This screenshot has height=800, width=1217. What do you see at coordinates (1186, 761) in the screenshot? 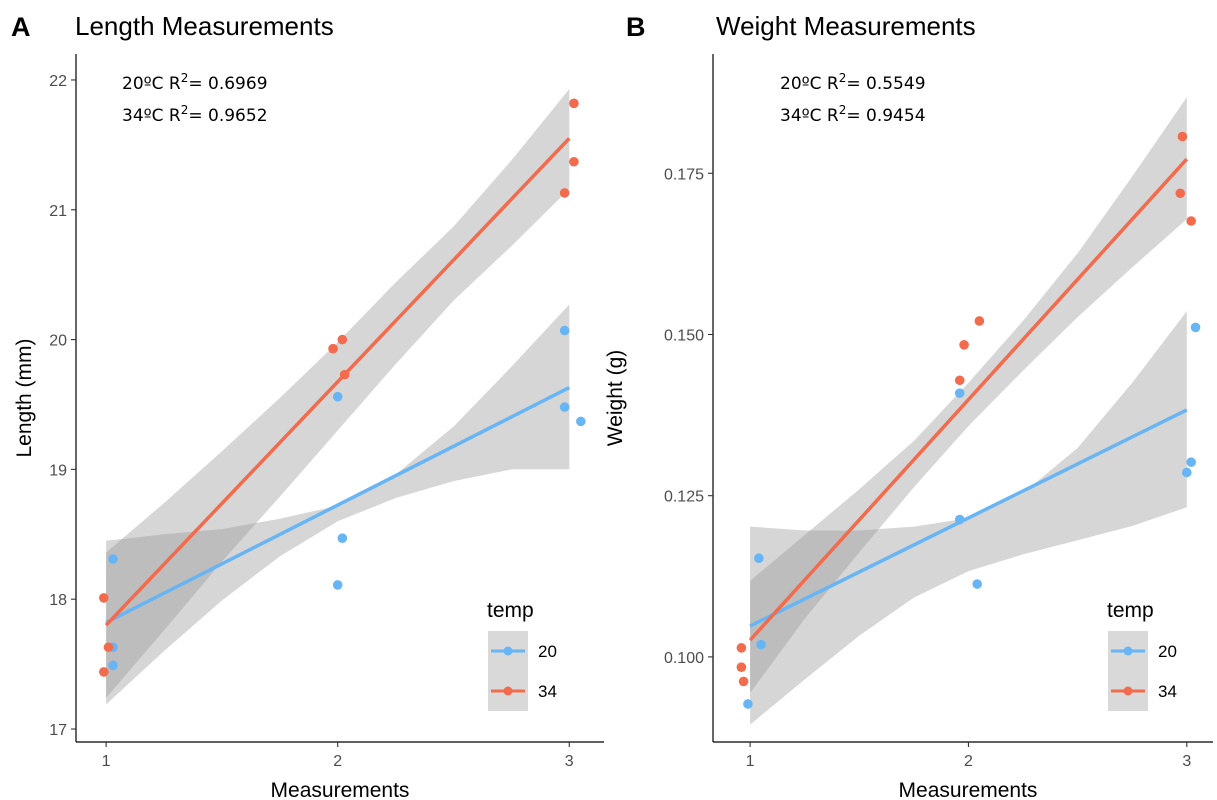
I see `panel-b-x-tick-label-3: 3` at bounding box center [1186, 761].